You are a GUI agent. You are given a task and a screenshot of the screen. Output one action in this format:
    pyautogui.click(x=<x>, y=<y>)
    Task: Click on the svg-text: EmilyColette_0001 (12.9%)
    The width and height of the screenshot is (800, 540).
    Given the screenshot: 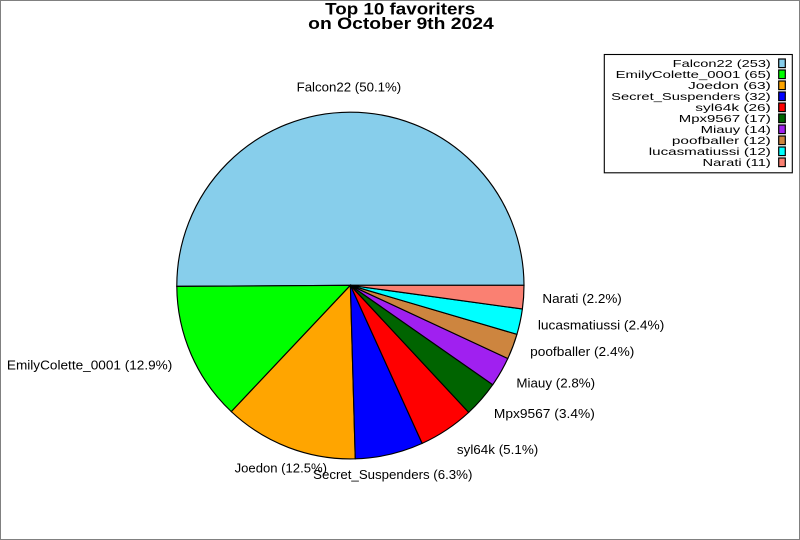 What is the action you would take?
    pyautogui.click(x=89, y=366)
    